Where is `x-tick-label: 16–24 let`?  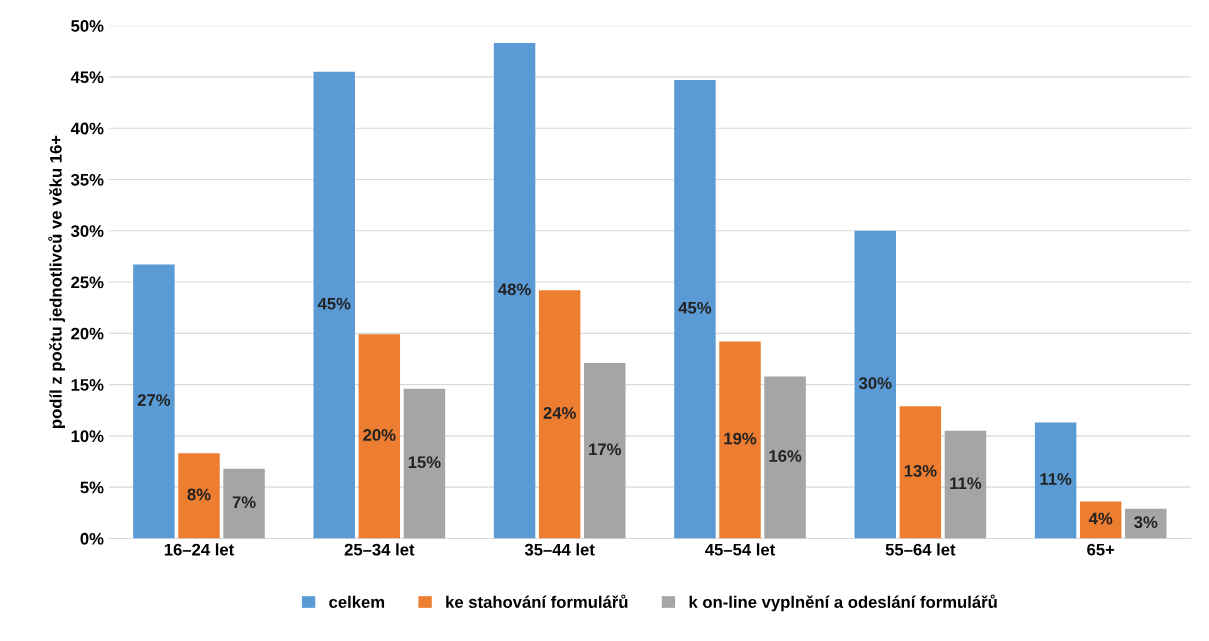 x-tick-label: 16–24 let is located at coordinates (199, 549).